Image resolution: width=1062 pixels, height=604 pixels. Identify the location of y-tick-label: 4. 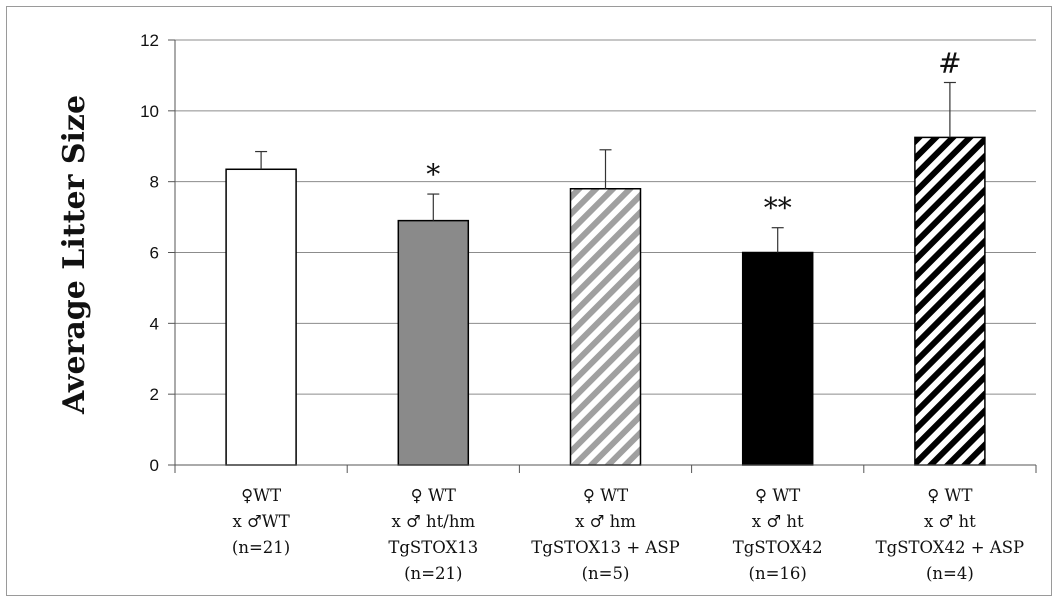
(154, 323).